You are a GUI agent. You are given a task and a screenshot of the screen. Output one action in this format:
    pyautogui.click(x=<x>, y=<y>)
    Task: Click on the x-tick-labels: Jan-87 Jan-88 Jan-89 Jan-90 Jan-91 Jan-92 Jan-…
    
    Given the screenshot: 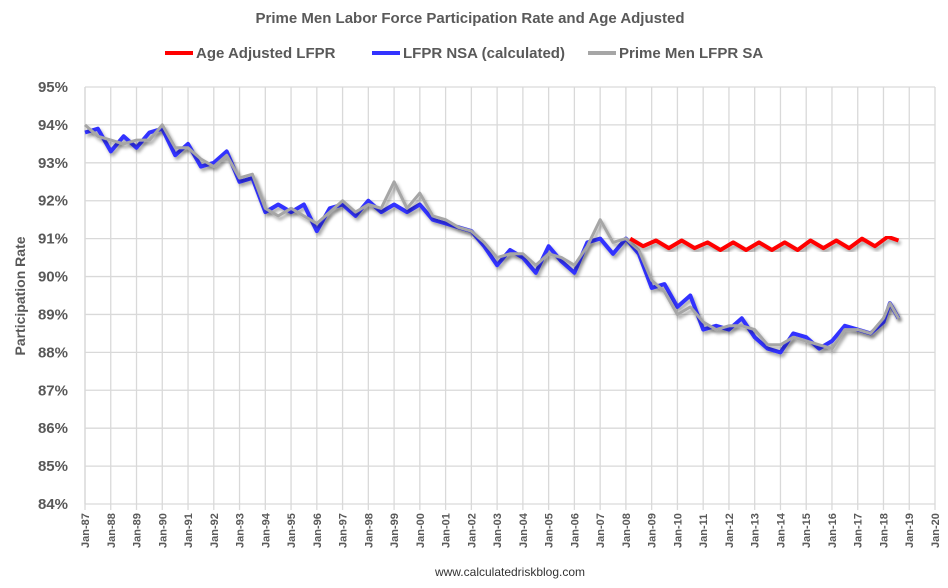 What is the action you would take?
    pyautogui.click(x=511, y=530)
    